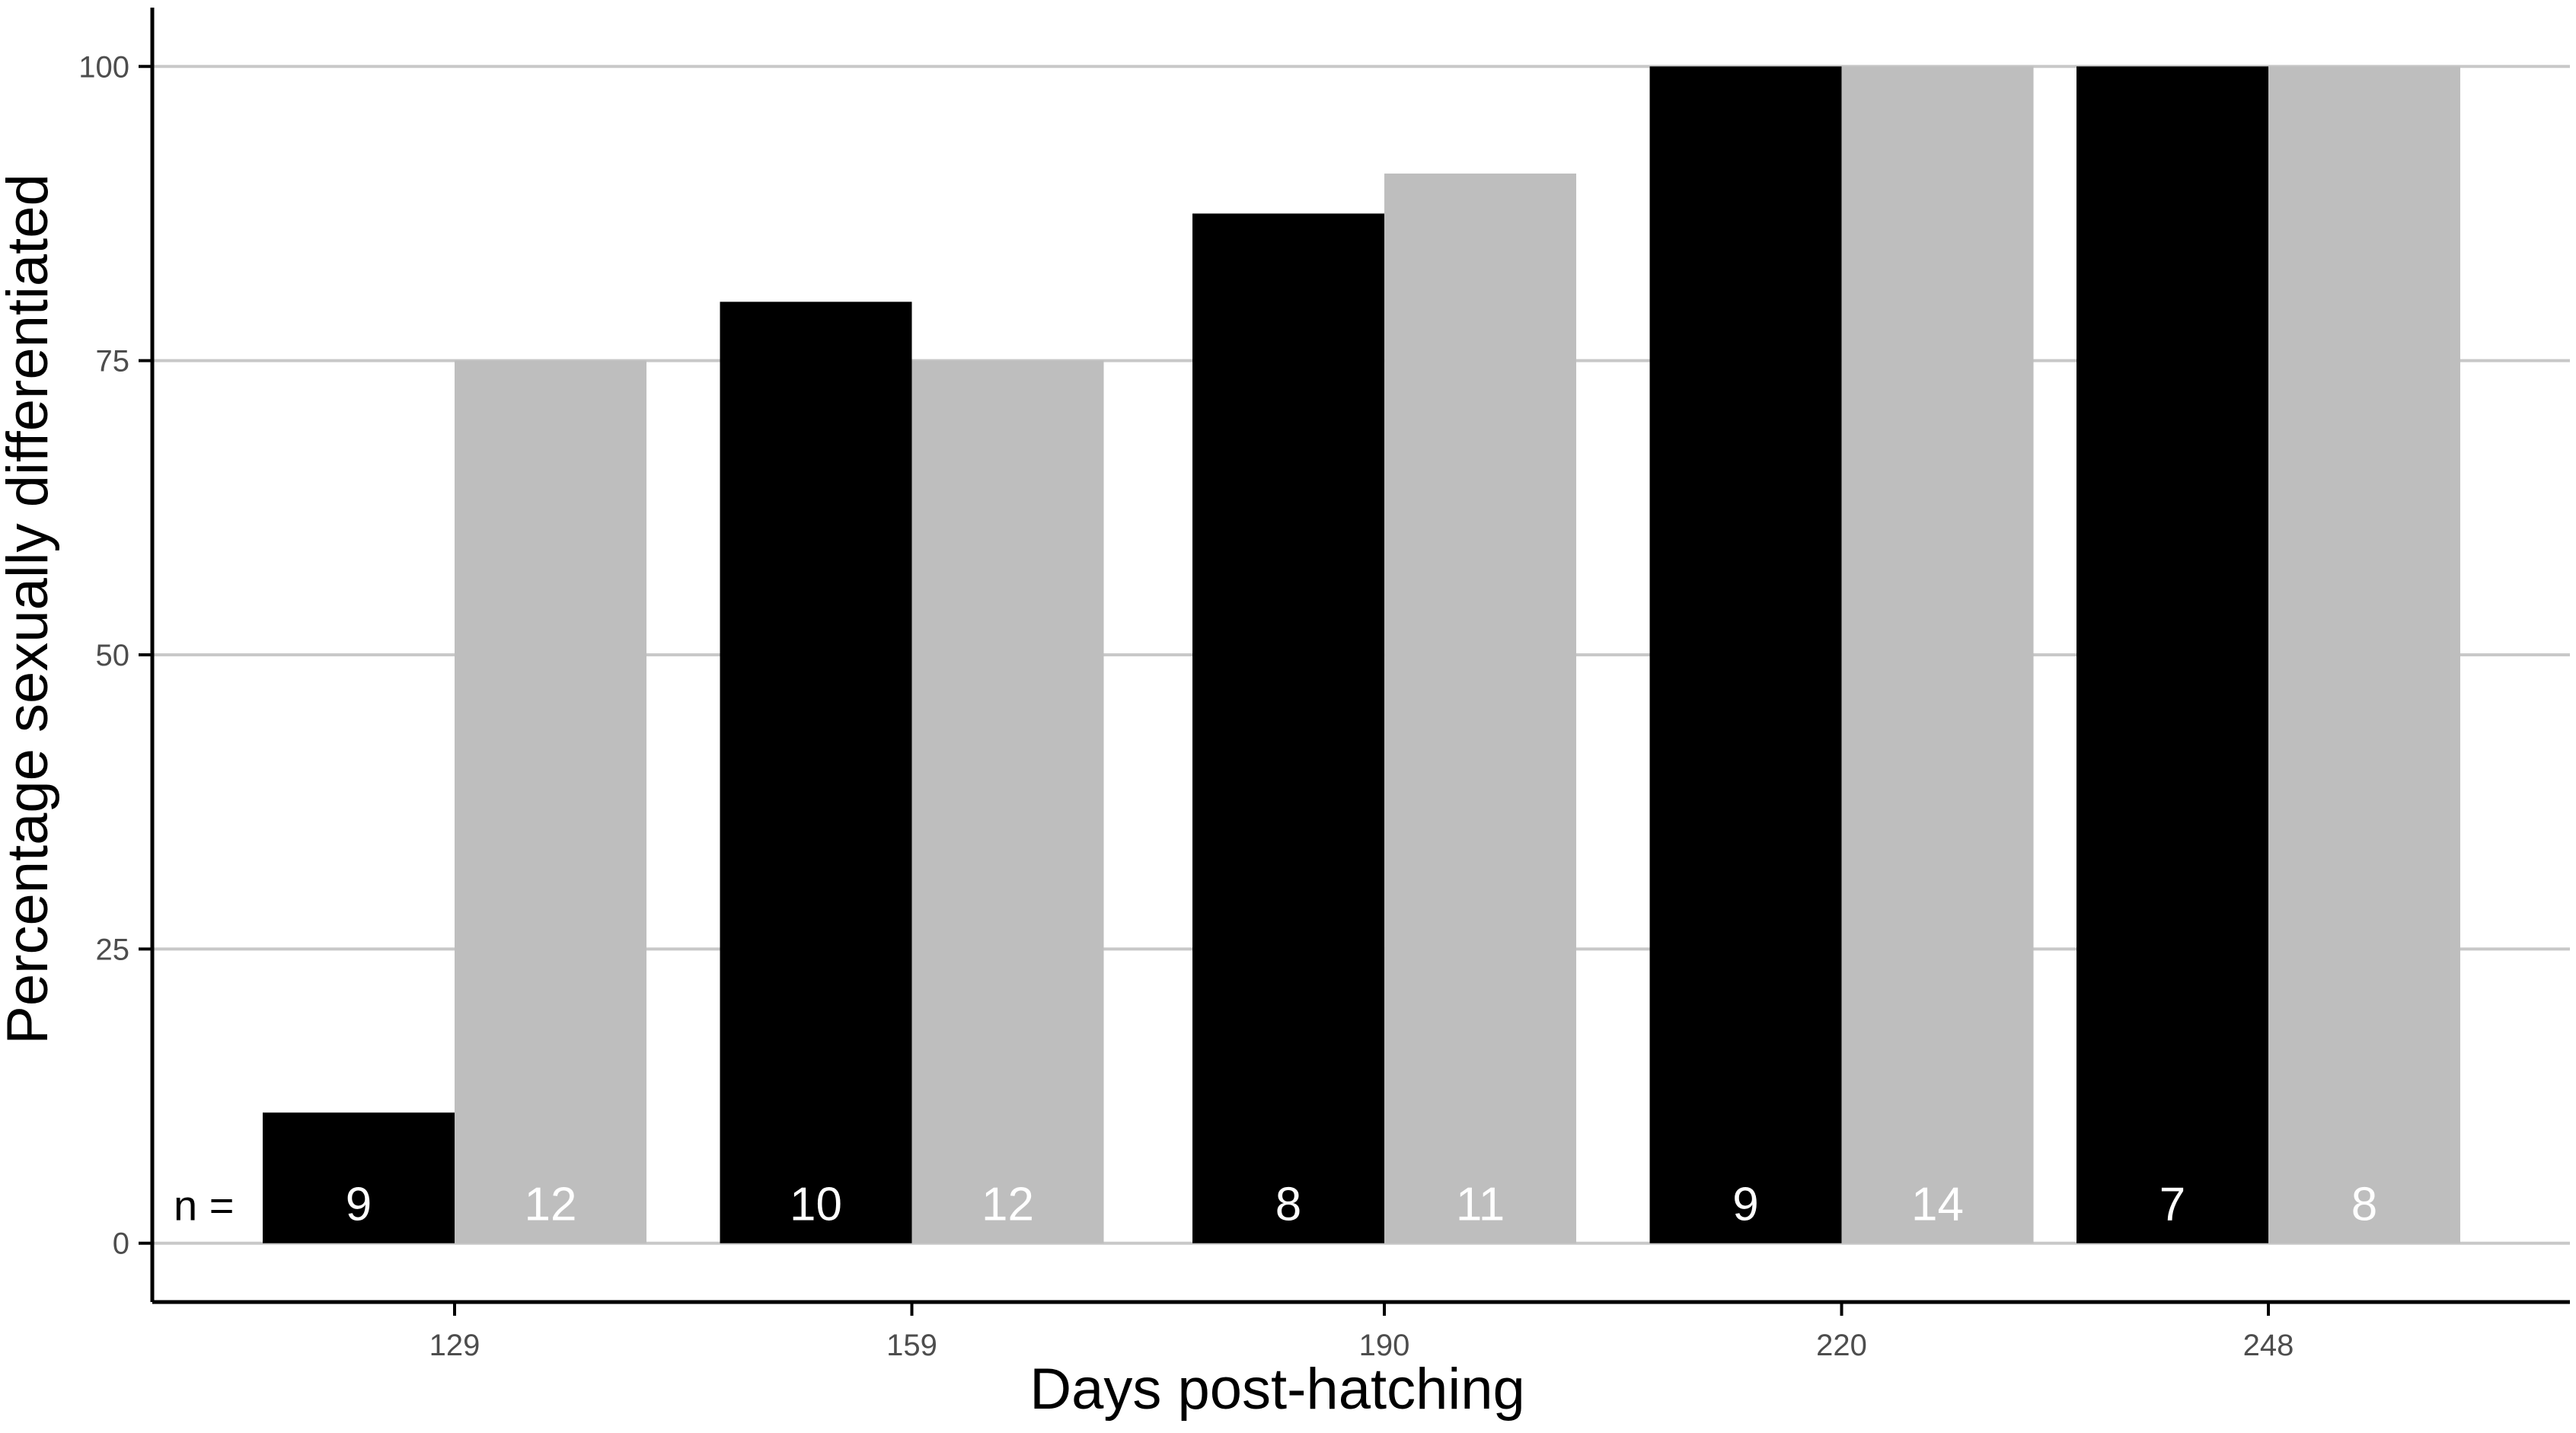  I want to click on n-label-220-series-1: 9, so click(1745, 1205).